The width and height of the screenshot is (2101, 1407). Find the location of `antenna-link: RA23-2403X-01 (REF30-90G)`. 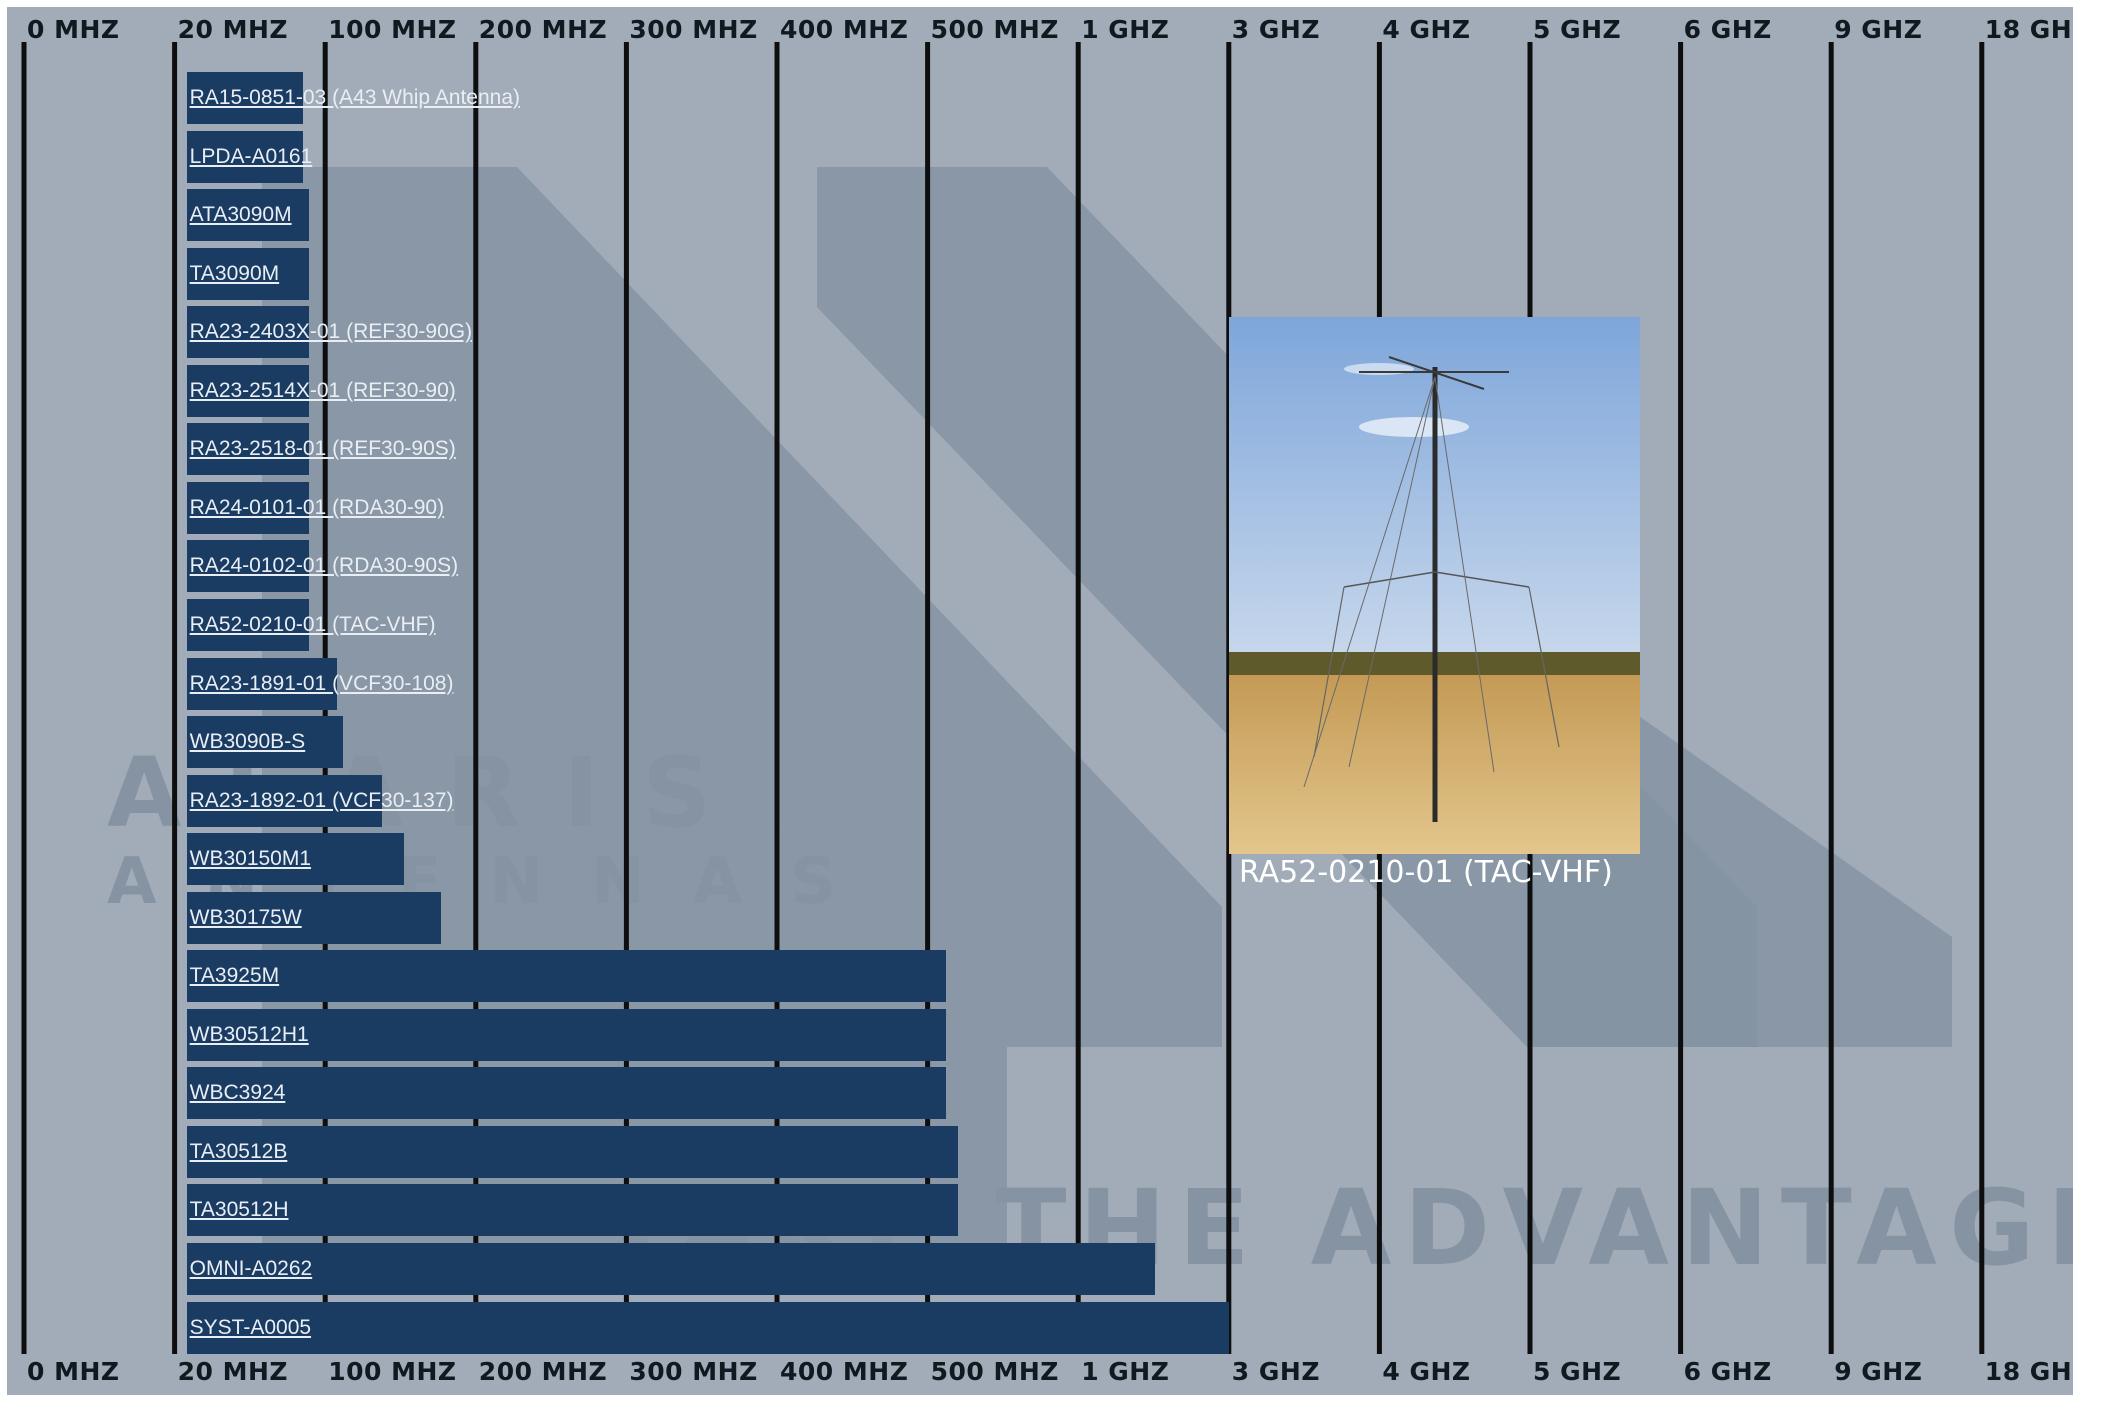

antenna-link: RA23-2403X-01 (REF30-90G) is located at coordinates (331, 332).